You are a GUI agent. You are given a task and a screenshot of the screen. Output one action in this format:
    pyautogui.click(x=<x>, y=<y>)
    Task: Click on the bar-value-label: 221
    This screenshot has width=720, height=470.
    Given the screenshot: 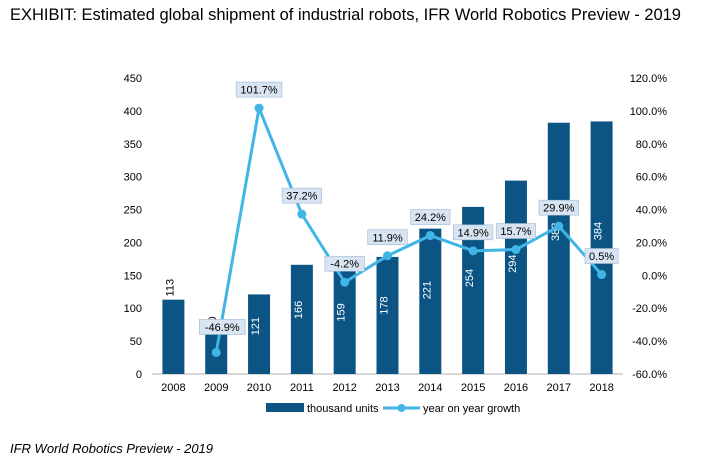 What is the action you would take?
    pyautogui.click(x=427, y=290)
    